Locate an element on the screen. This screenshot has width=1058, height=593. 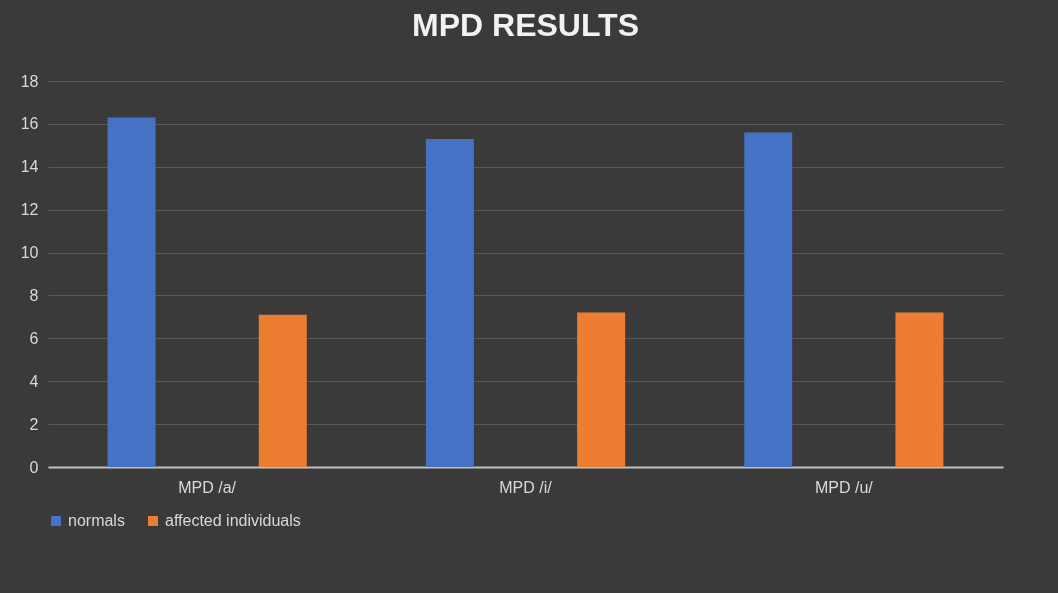
x-tick-label: MPD /i/ is located at coordinates (526, 487).